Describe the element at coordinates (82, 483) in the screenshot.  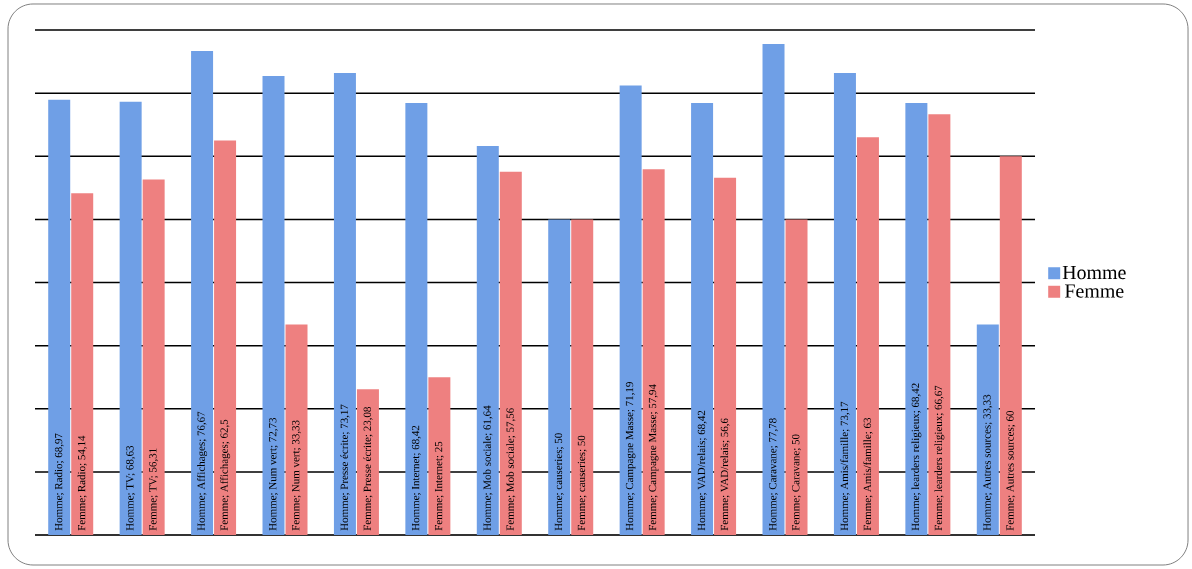
I see `data-label: Femme; Radio; 54,14` at that location.